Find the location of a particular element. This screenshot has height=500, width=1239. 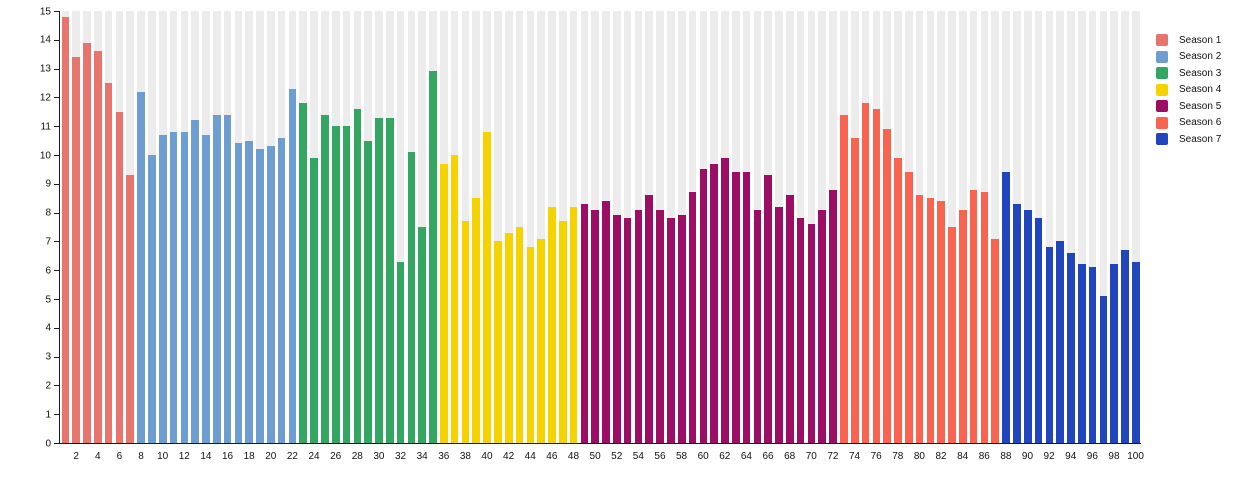

x-tick-label-98: 98 is located at coordinates (1114, 456).